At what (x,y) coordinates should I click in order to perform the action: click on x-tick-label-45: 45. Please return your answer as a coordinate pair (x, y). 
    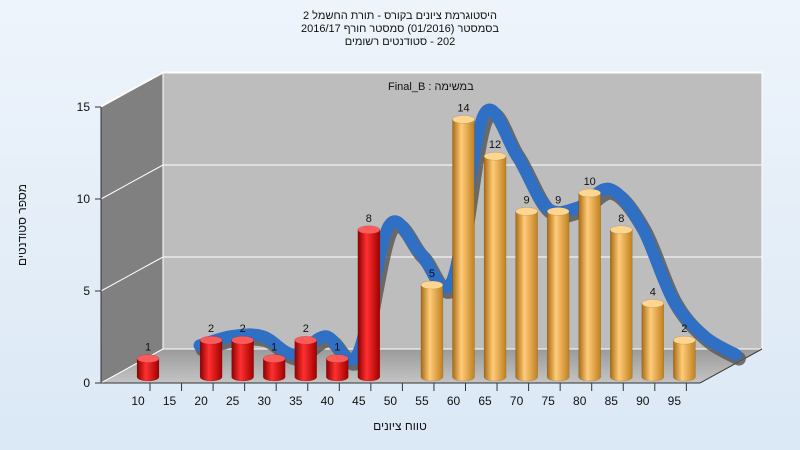
    Looking at the image, I should click on (359, 401).